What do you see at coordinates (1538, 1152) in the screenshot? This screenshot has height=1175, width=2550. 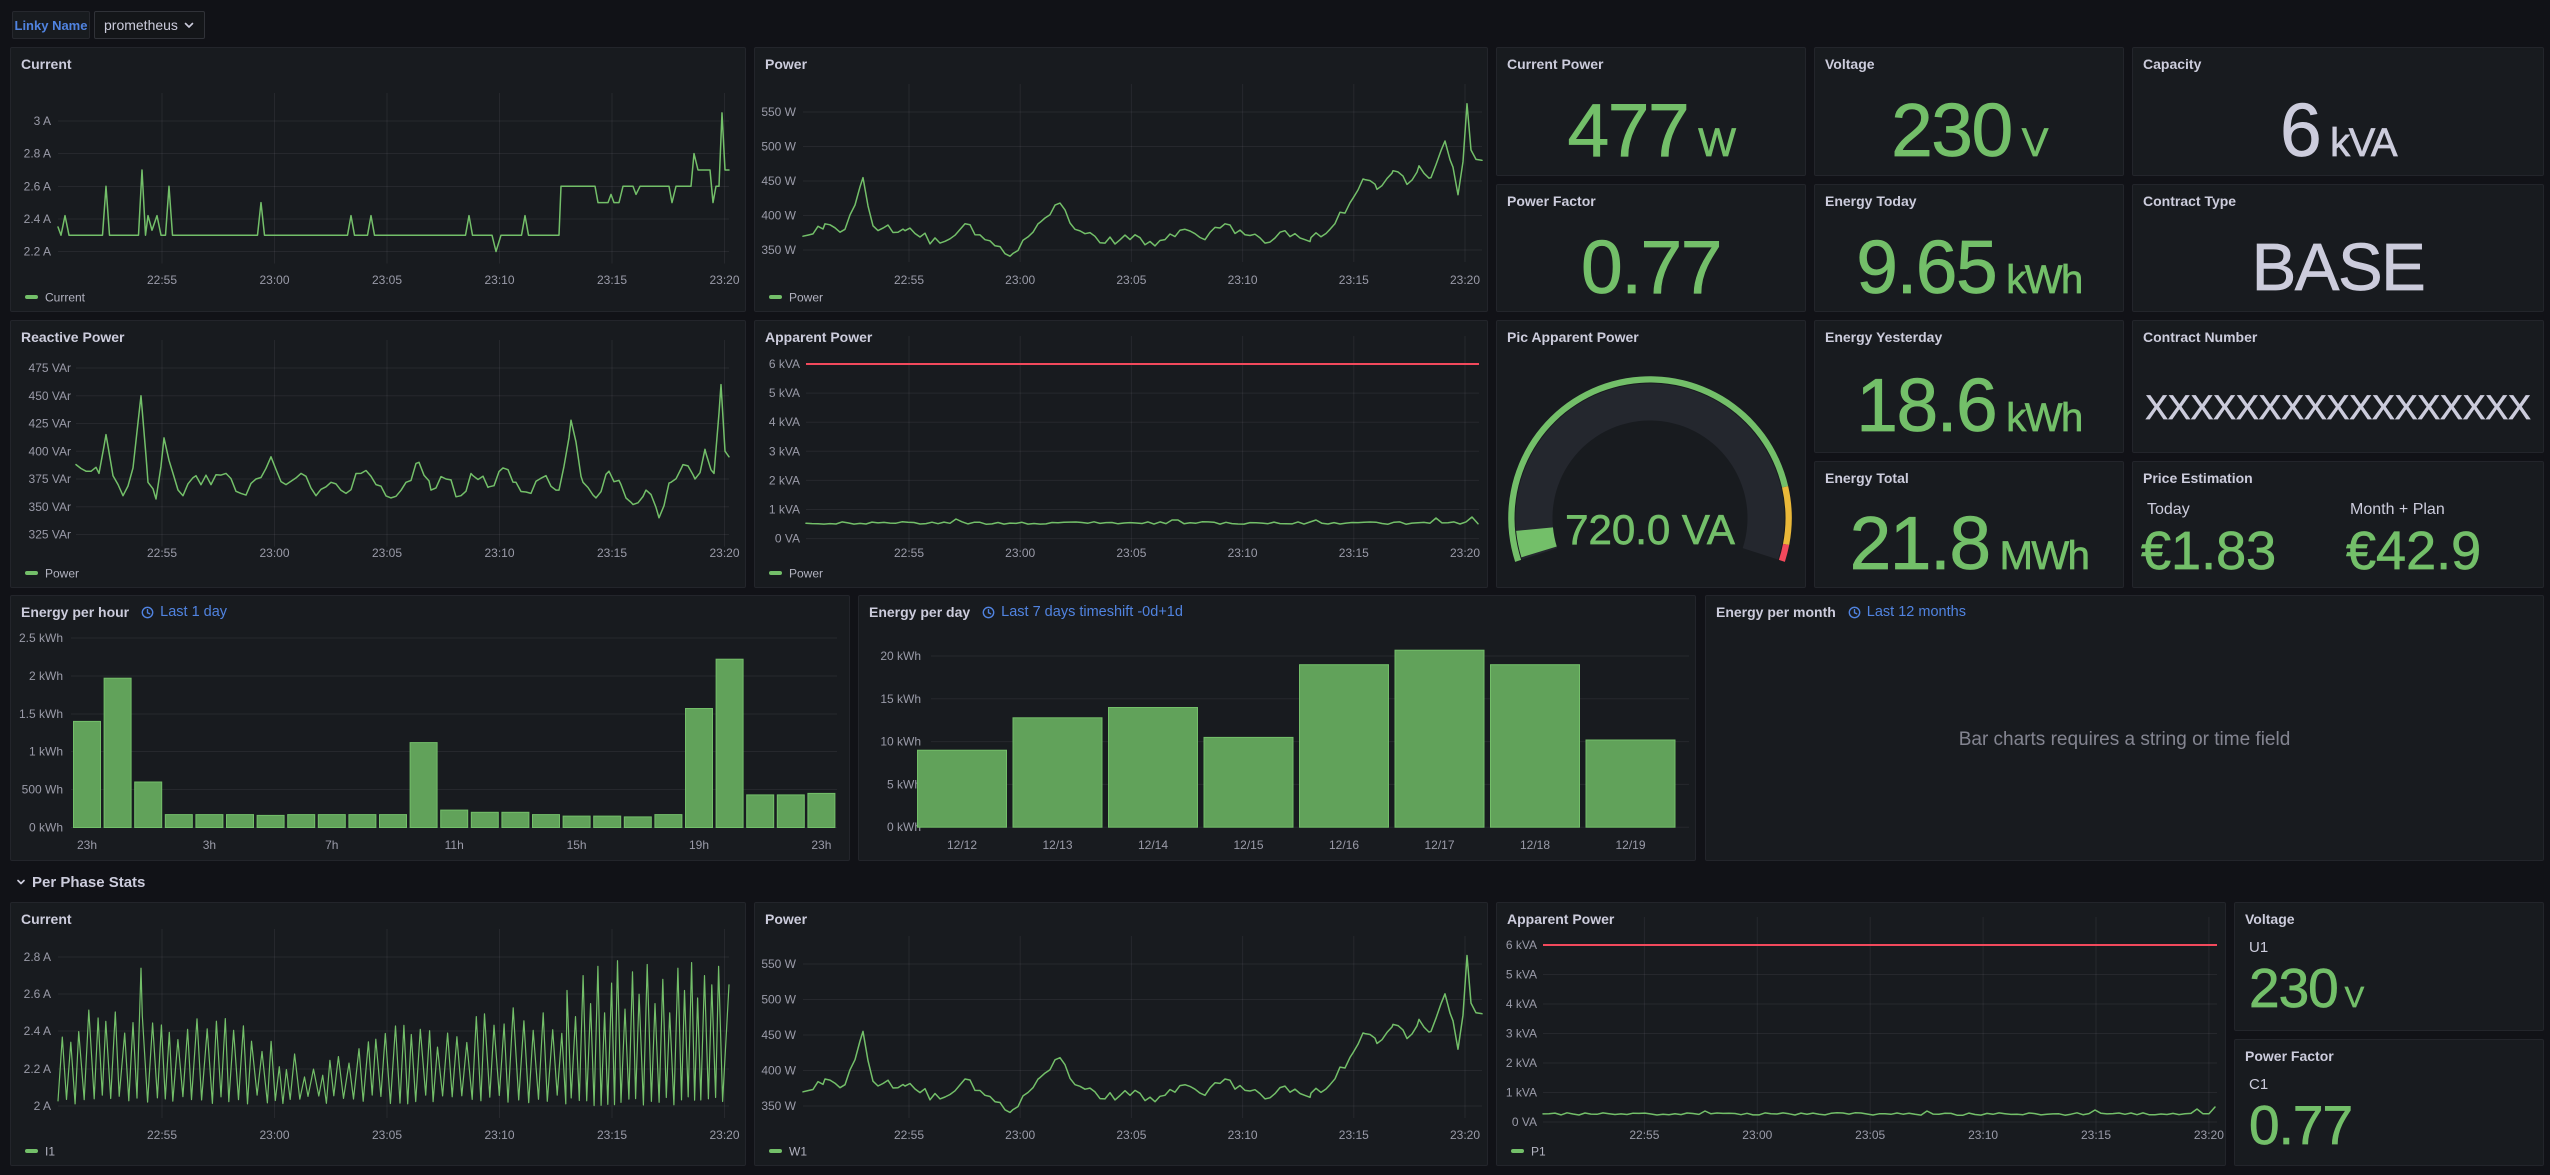 I see `svg-text: P1` at bounding box center [1538, 1152].